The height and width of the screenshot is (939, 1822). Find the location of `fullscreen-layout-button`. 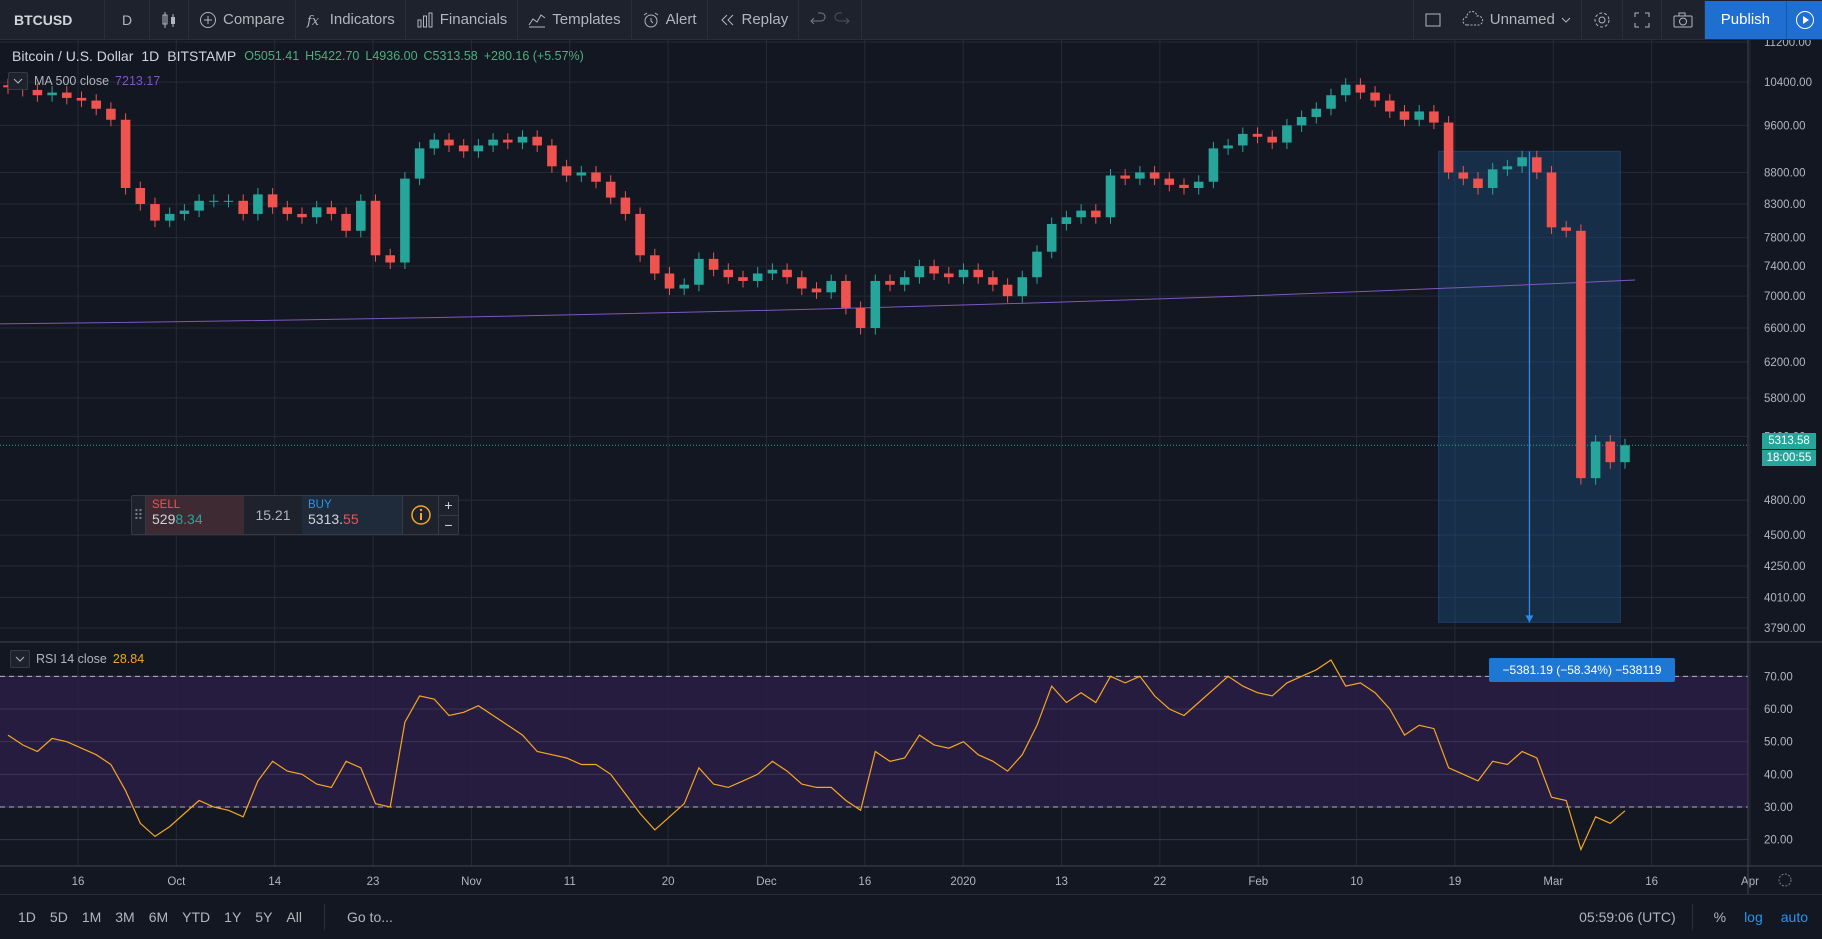

fullscreen-layout-button is located at coordinates (1432, 20).